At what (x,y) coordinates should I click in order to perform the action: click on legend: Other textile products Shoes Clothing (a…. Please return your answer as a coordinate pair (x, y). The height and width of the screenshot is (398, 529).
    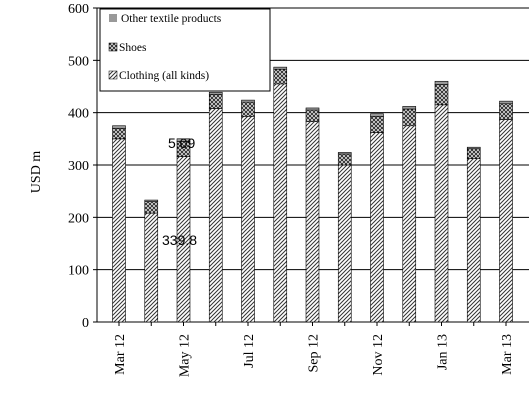
    Looking at the image, I should click on (185, 50).